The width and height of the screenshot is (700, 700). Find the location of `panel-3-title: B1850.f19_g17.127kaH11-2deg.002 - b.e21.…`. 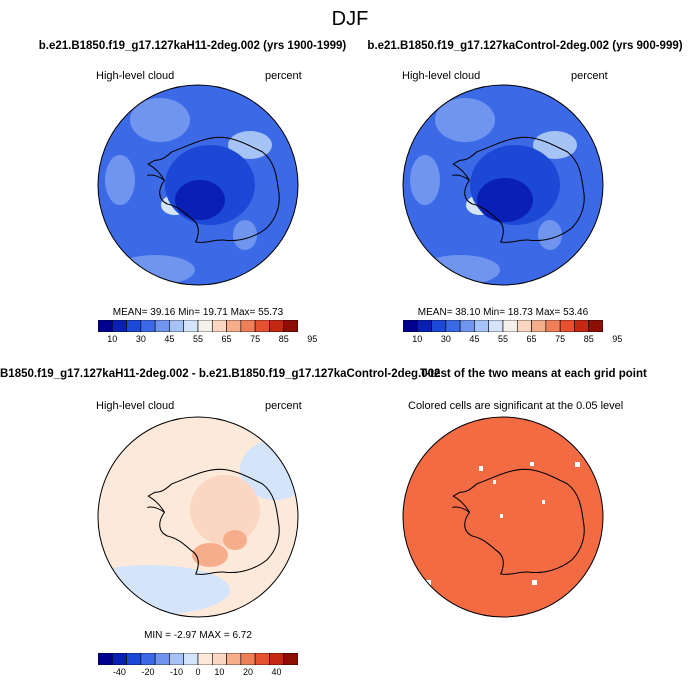

panel-3-title: B1850.f19_g17.127kaH11-2deg.002 - b.e21.… is located at coordinates (220, 374).